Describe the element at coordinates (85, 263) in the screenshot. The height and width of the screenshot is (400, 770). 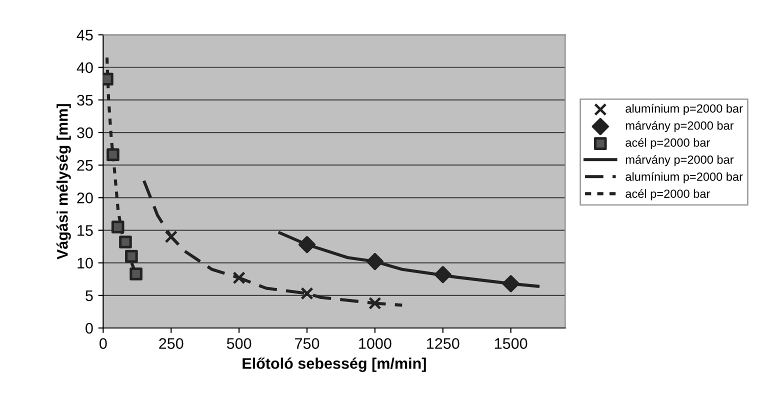
I see `y-tick-label: 10` at that location.